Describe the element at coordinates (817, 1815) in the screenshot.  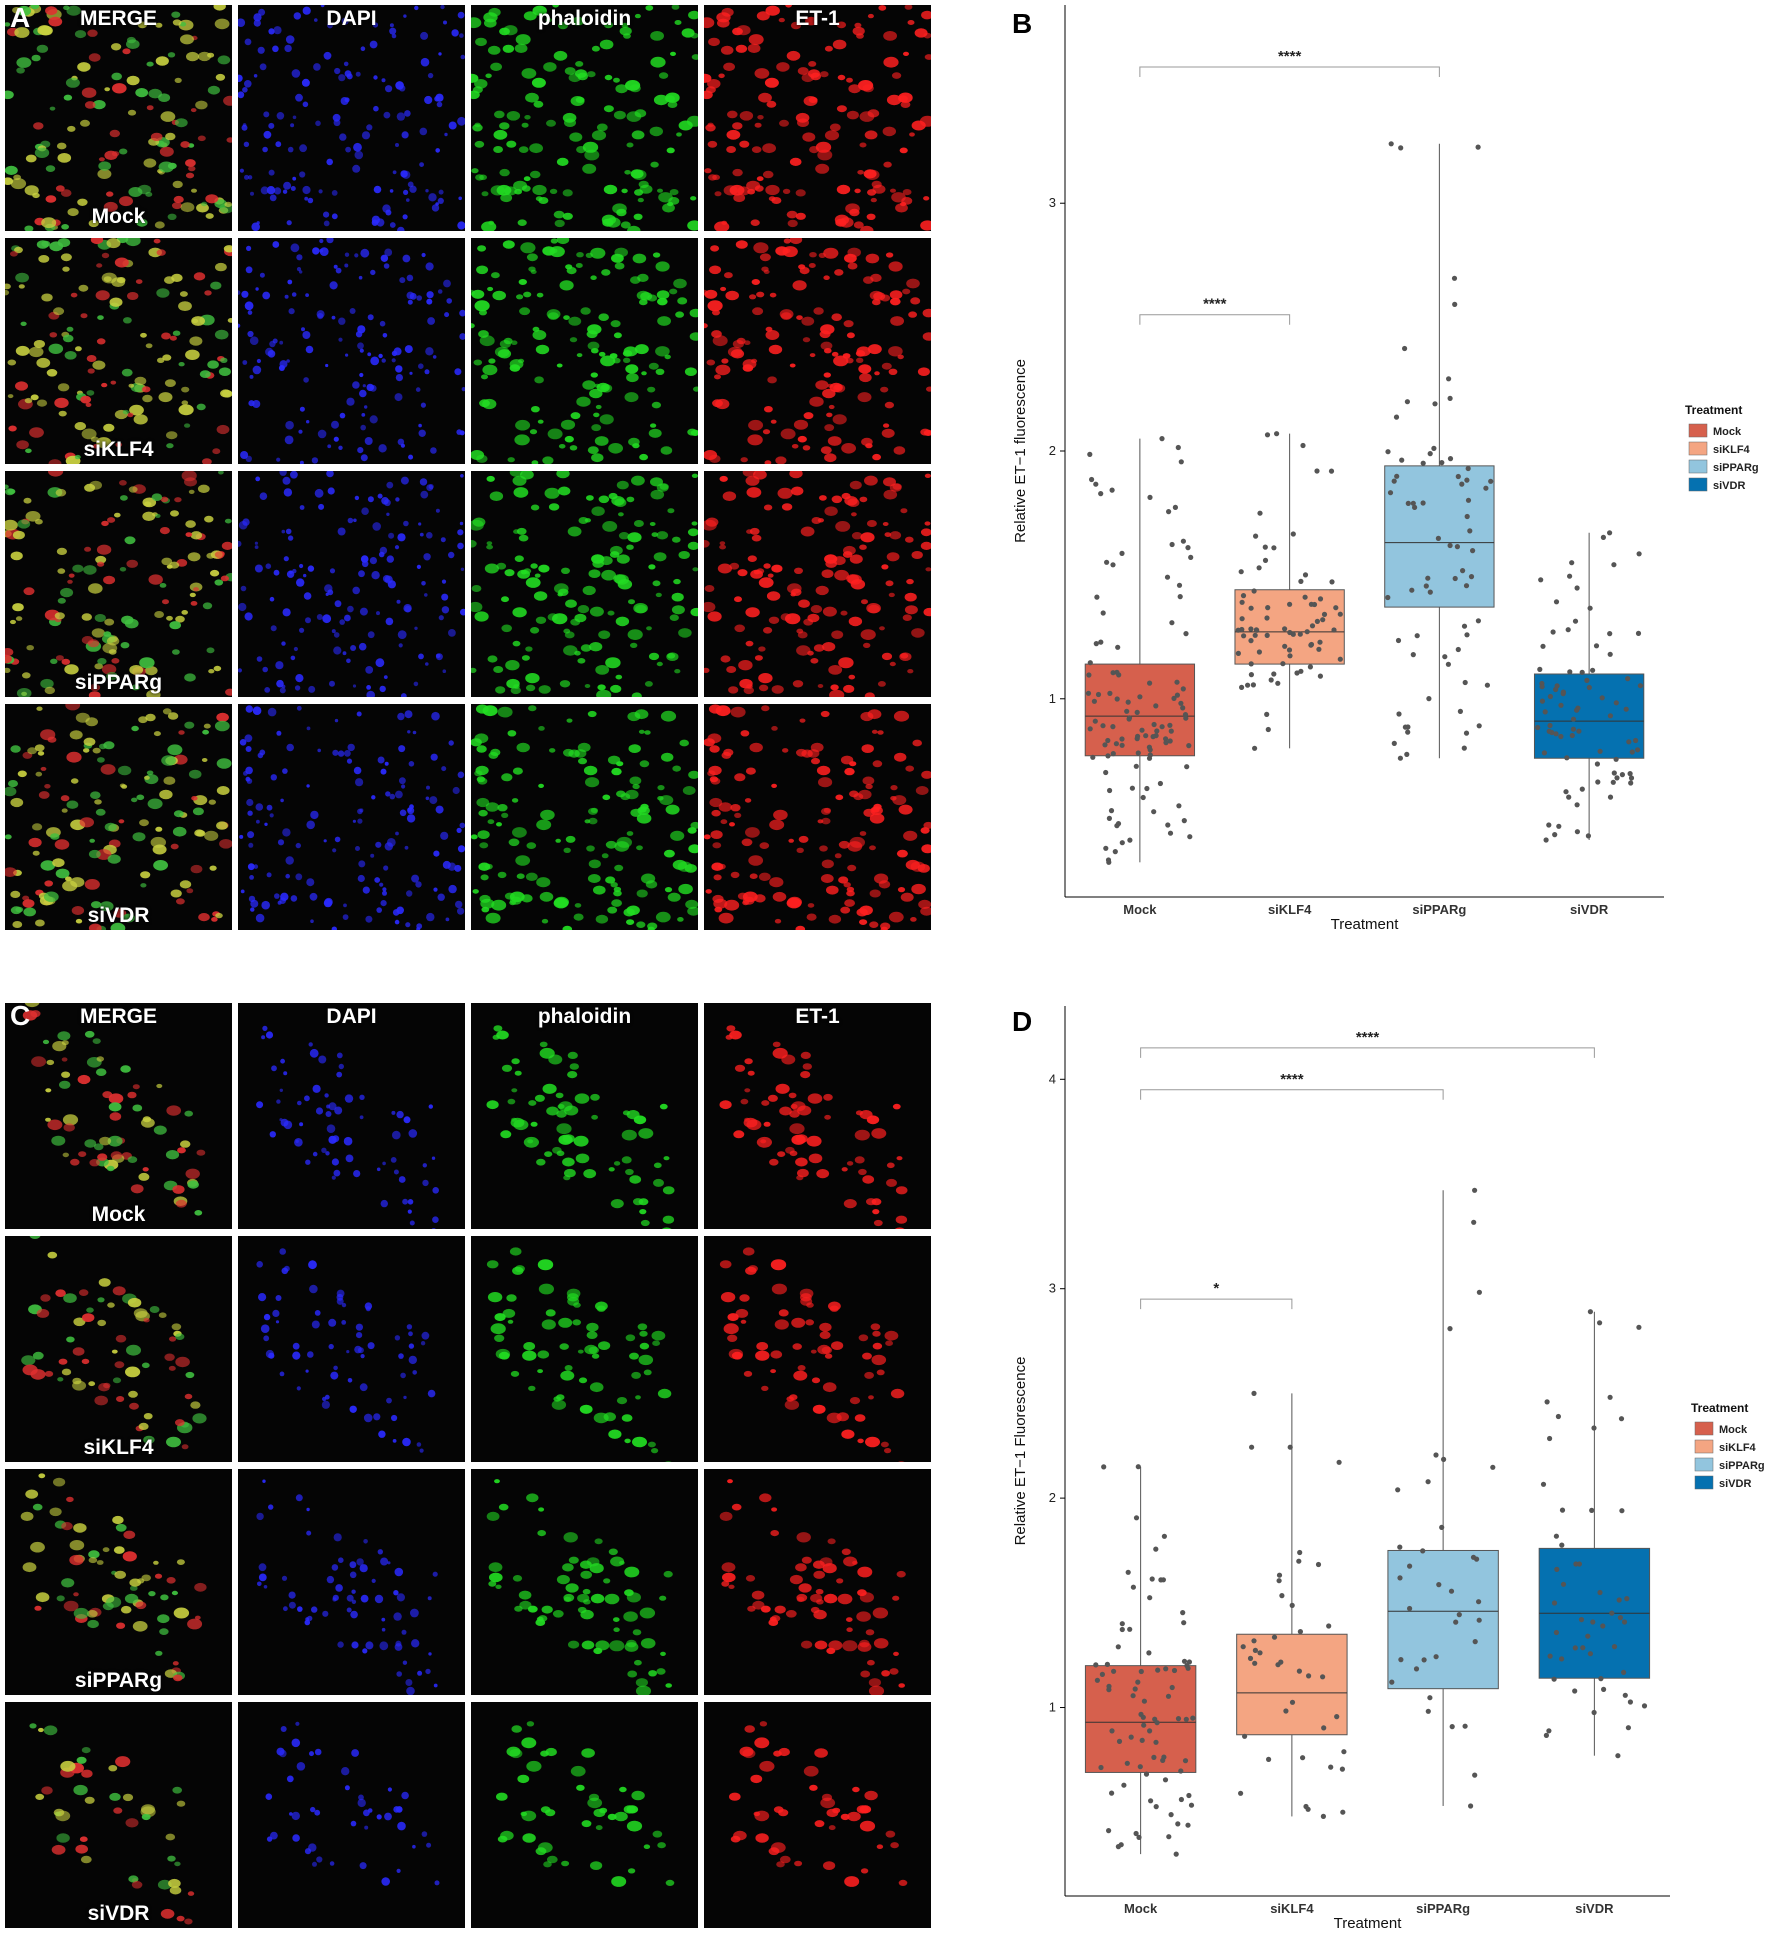
I see `micrograph-et-1-sivdr` at that location.